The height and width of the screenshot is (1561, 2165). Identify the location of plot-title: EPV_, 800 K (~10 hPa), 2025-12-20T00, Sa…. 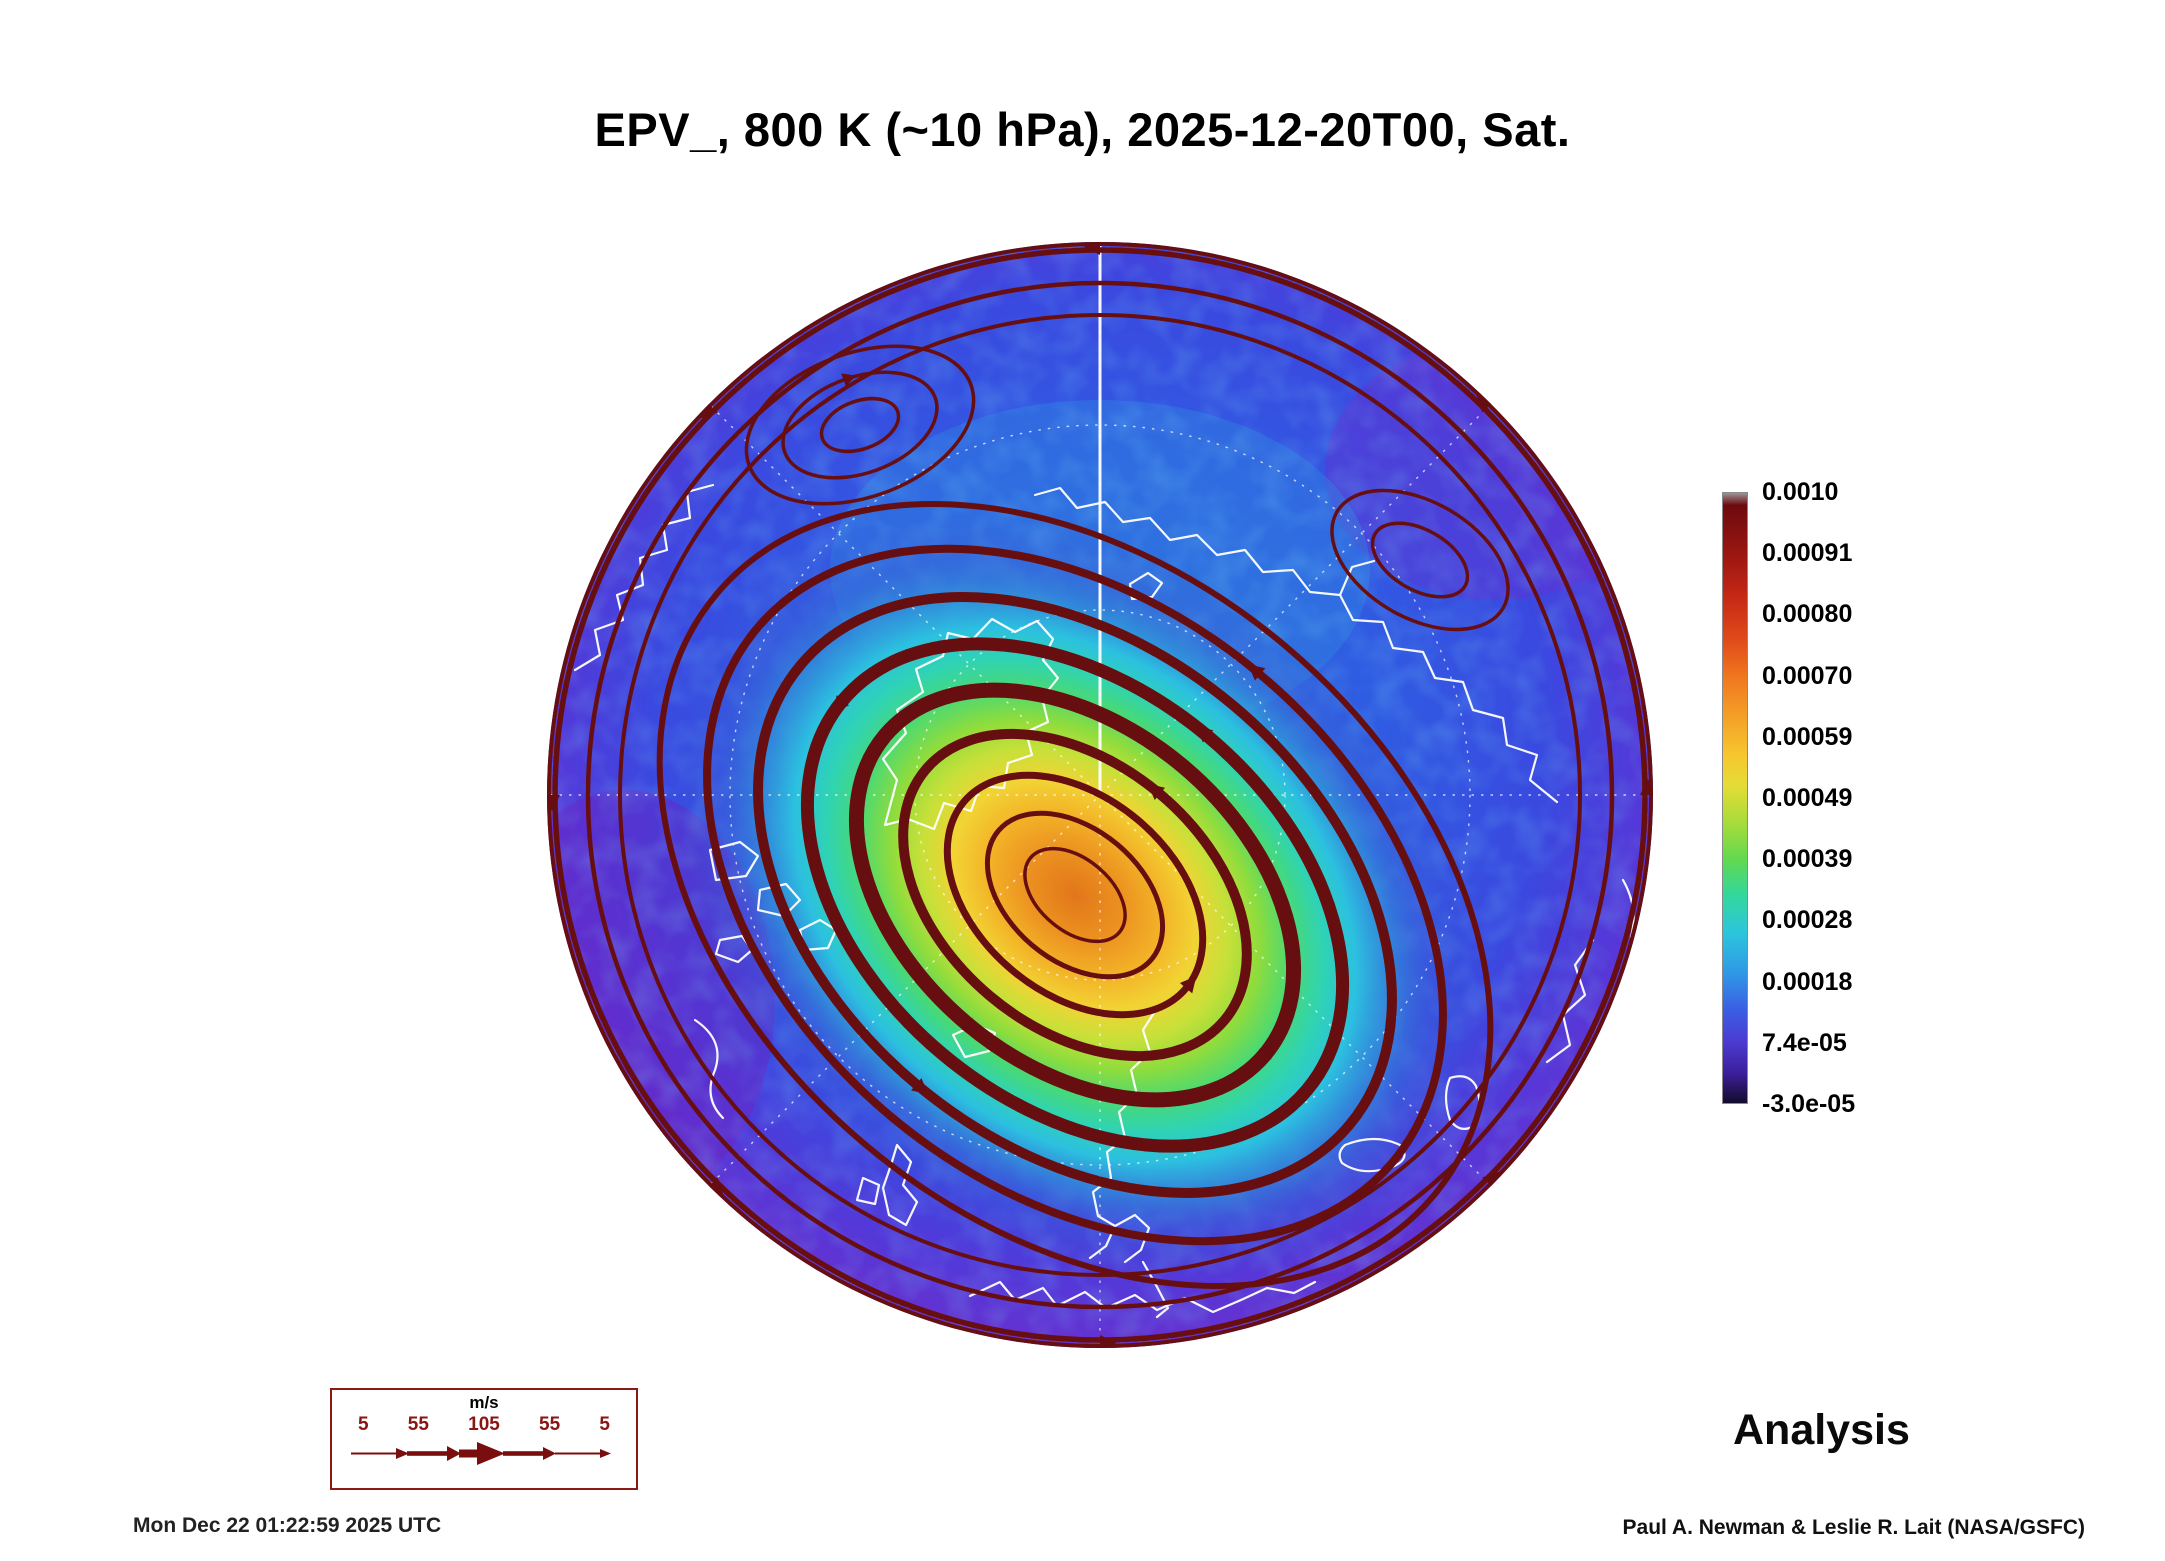
(1082, 129).